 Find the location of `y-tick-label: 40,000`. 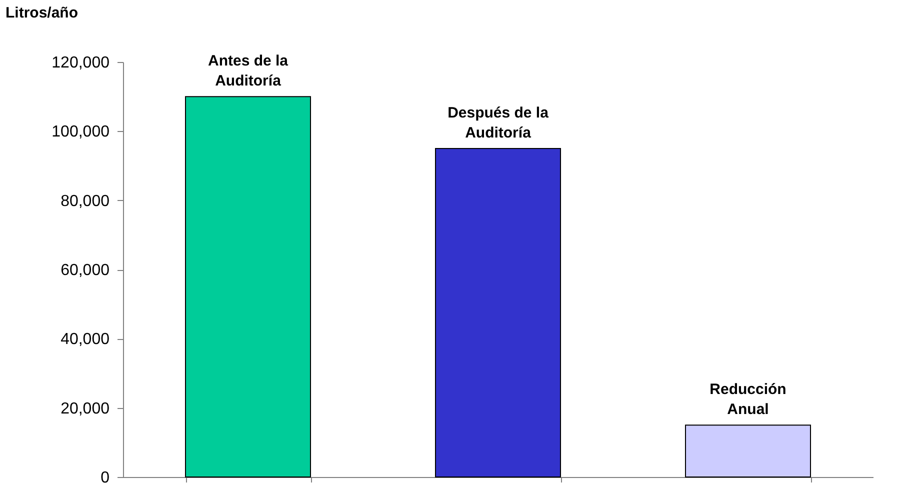

y-tick-label: 40,000 is located at coordinates (85, 339).